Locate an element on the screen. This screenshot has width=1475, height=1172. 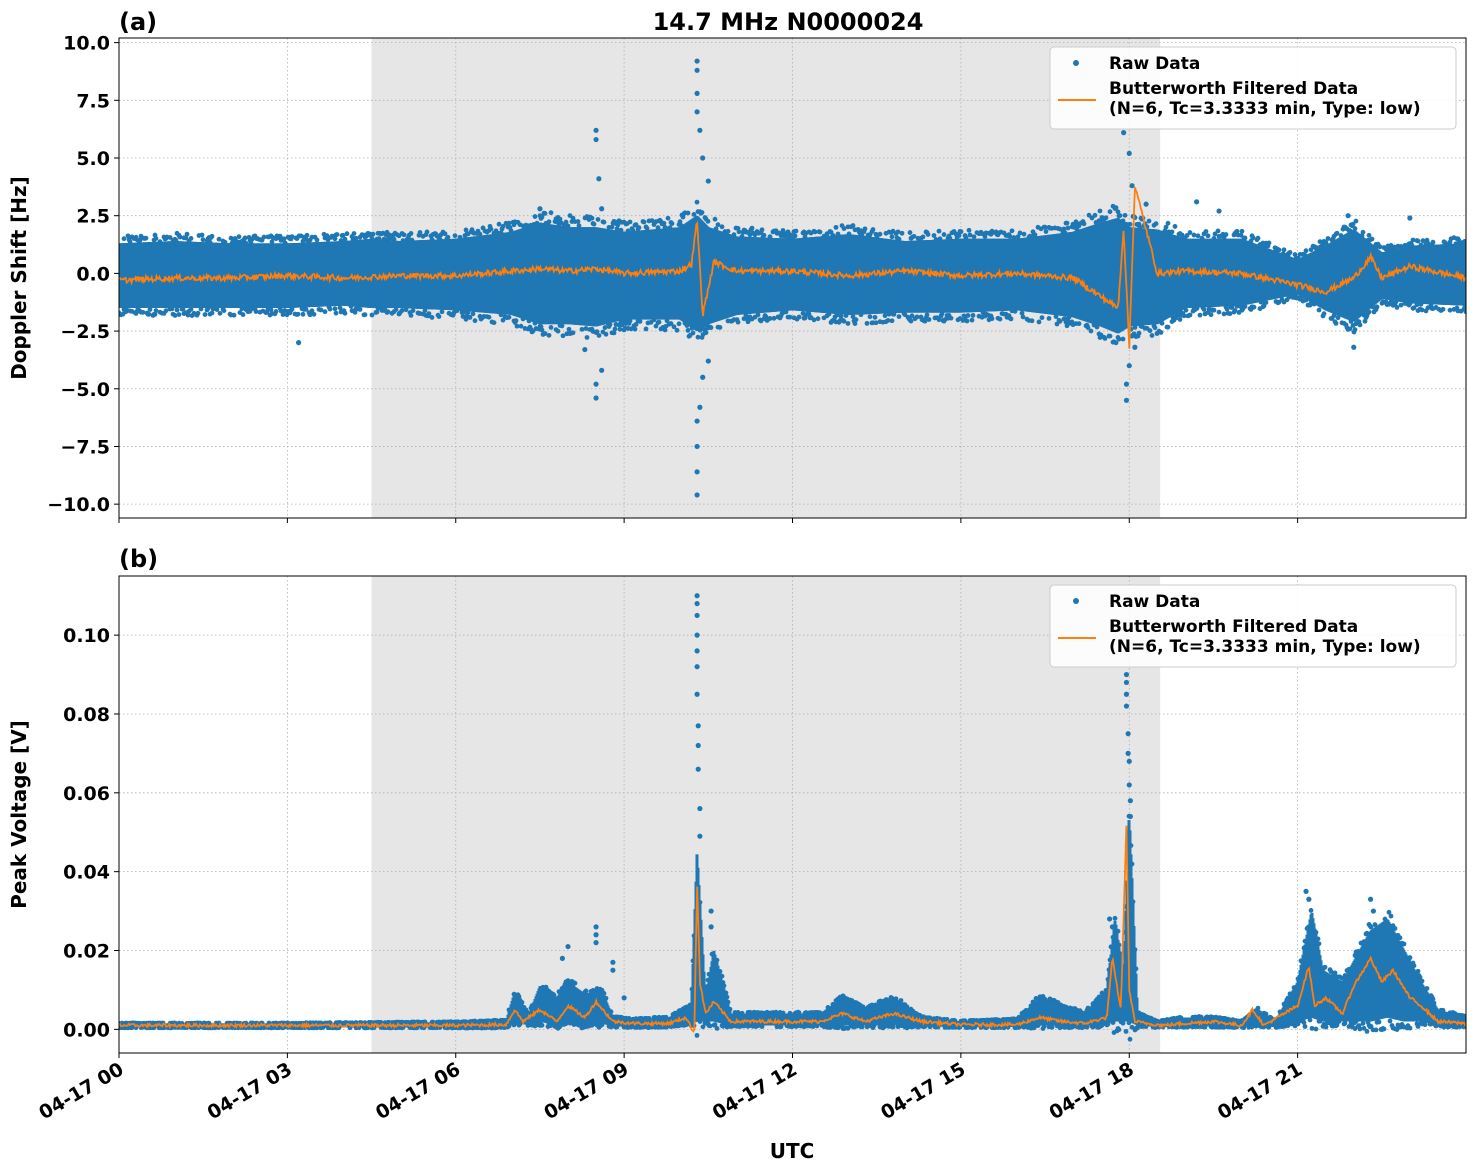
x-axis-label: UTC is located at coordinates (792, 1151).